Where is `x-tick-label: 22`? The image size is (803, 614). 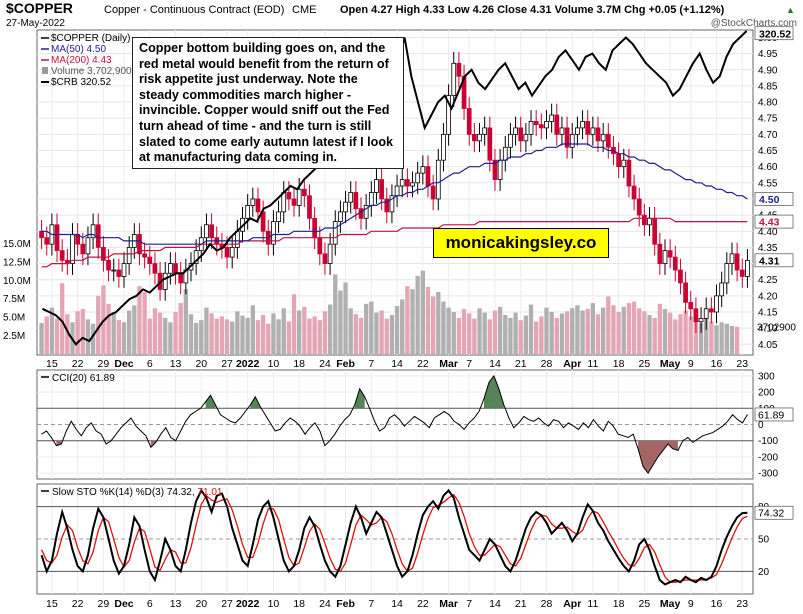 x-tick-label: 22 is located at coordinates (78, 604).